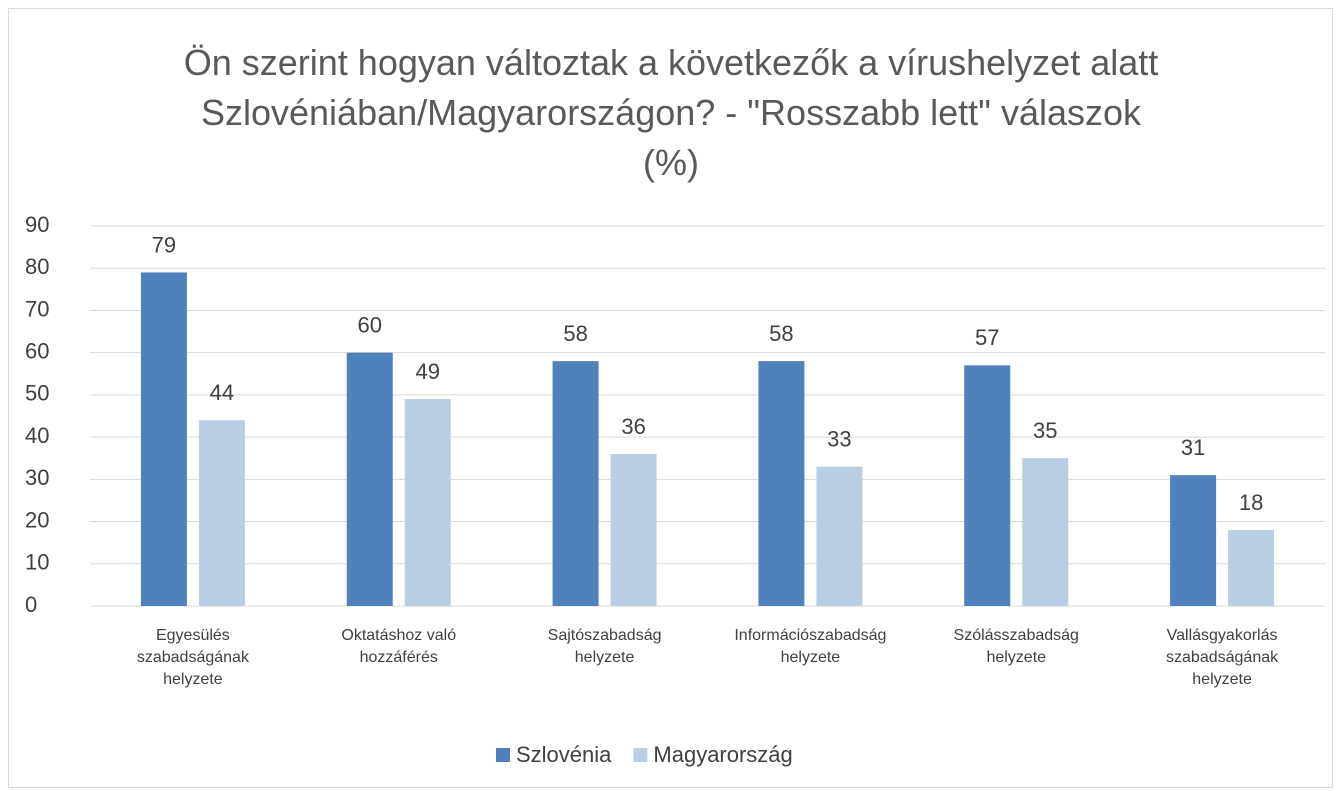 Image resolution: width=1343 pixels, height=791 pixels. I want to click on y-tick-label: 80, so click(37, 266).